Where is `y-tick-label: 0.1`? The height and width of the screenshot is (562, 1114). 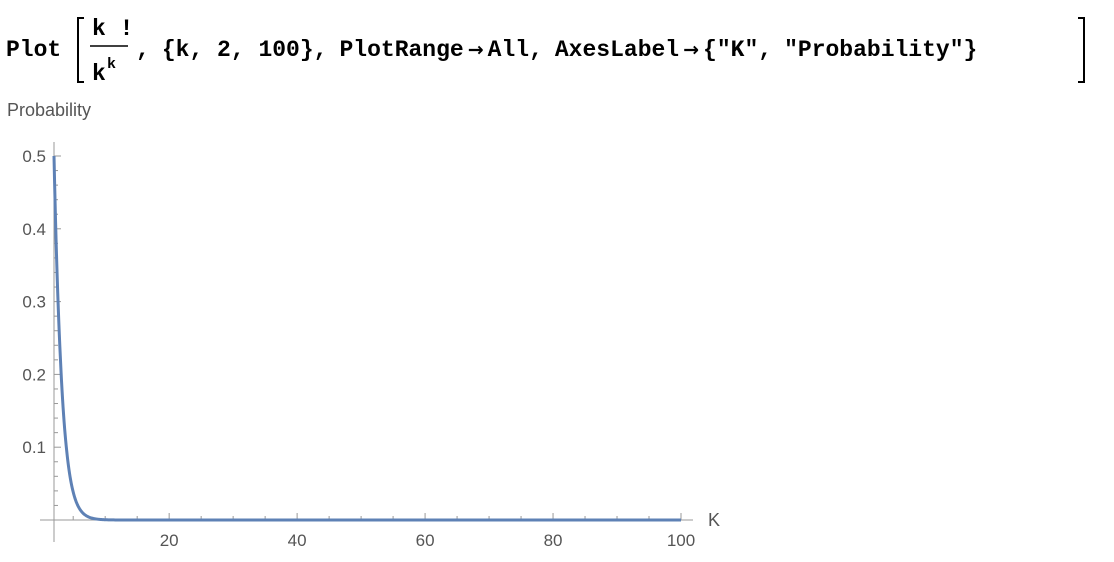
y-tick-label: 0.1 is located at coordinates (34, 447).